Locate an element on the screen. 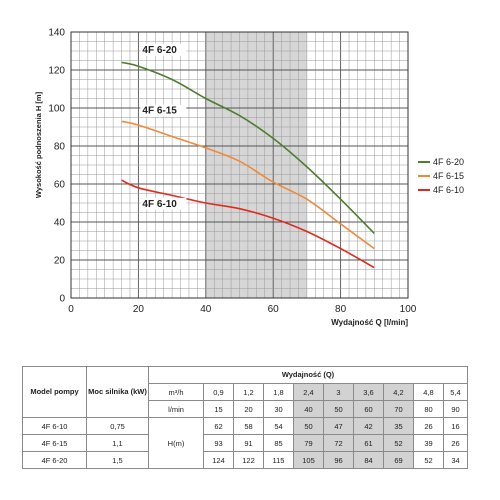 The height and width of the screenshot is (500, 500). m3h-value: 0,9 is located at coordinates (218, 392).